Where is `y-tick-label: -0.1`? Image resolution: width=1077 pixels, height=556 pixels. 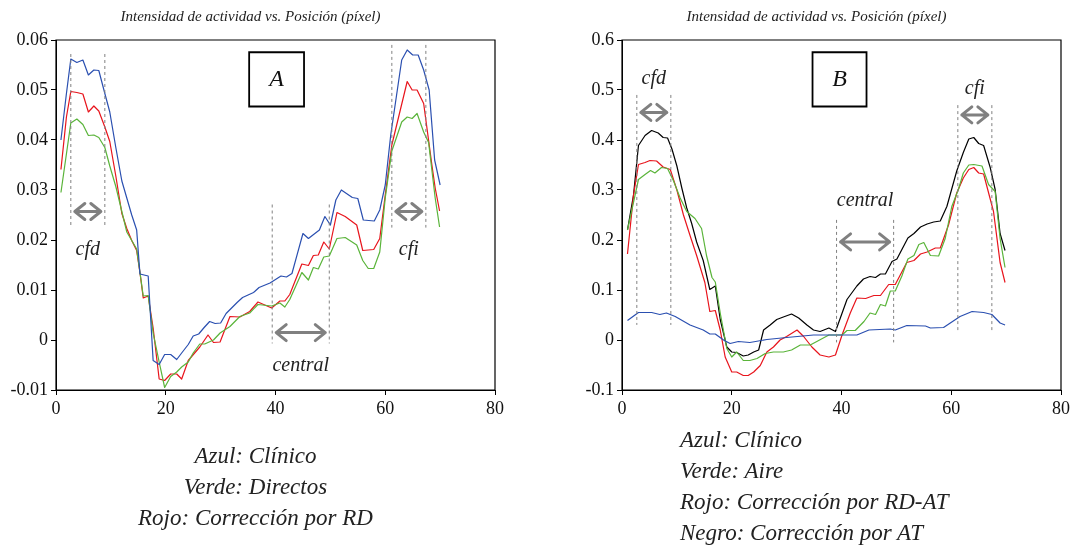
y-tick-label: -0.1 is located at coordinates (599, 388).